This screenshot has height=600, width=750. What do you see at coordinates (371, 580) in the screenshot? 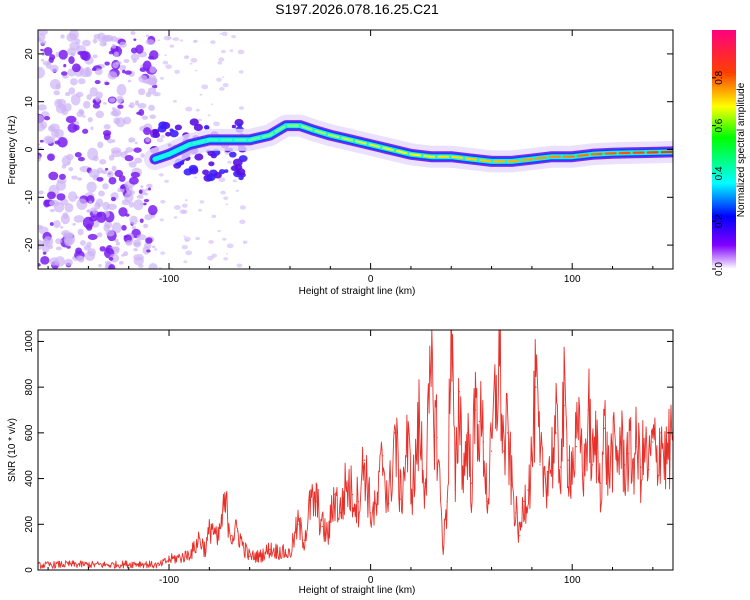
I see `bottom-x-tick-label: 0` at bounding box center [371, 580].